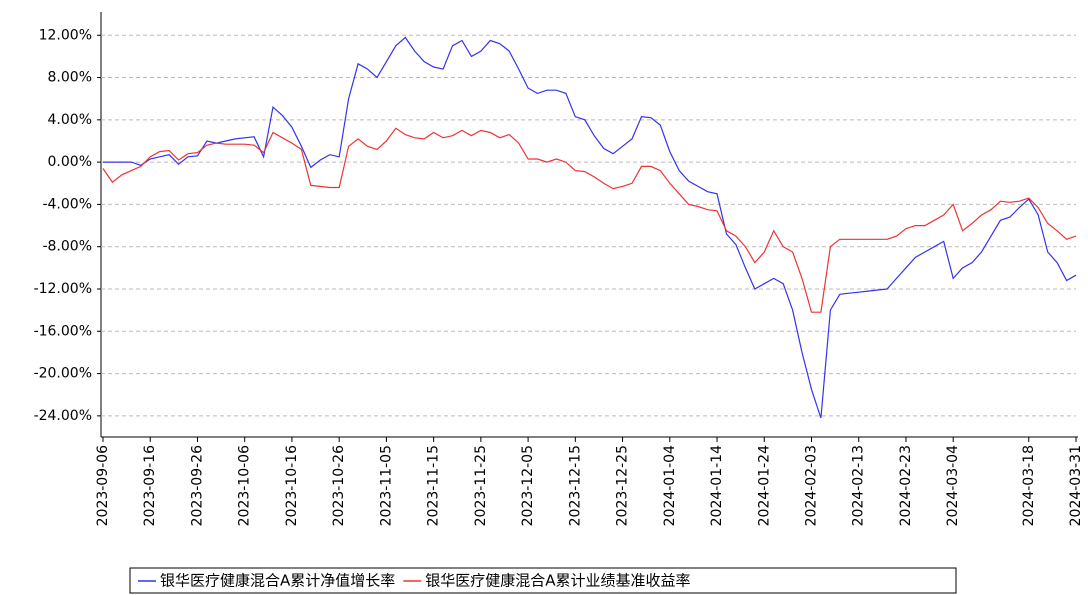 This screenshot has width=1088, height=595. Describe the element at coordinates (63, 331) in the screenshot. I see `y-tick-label: -16.00%` at that location.